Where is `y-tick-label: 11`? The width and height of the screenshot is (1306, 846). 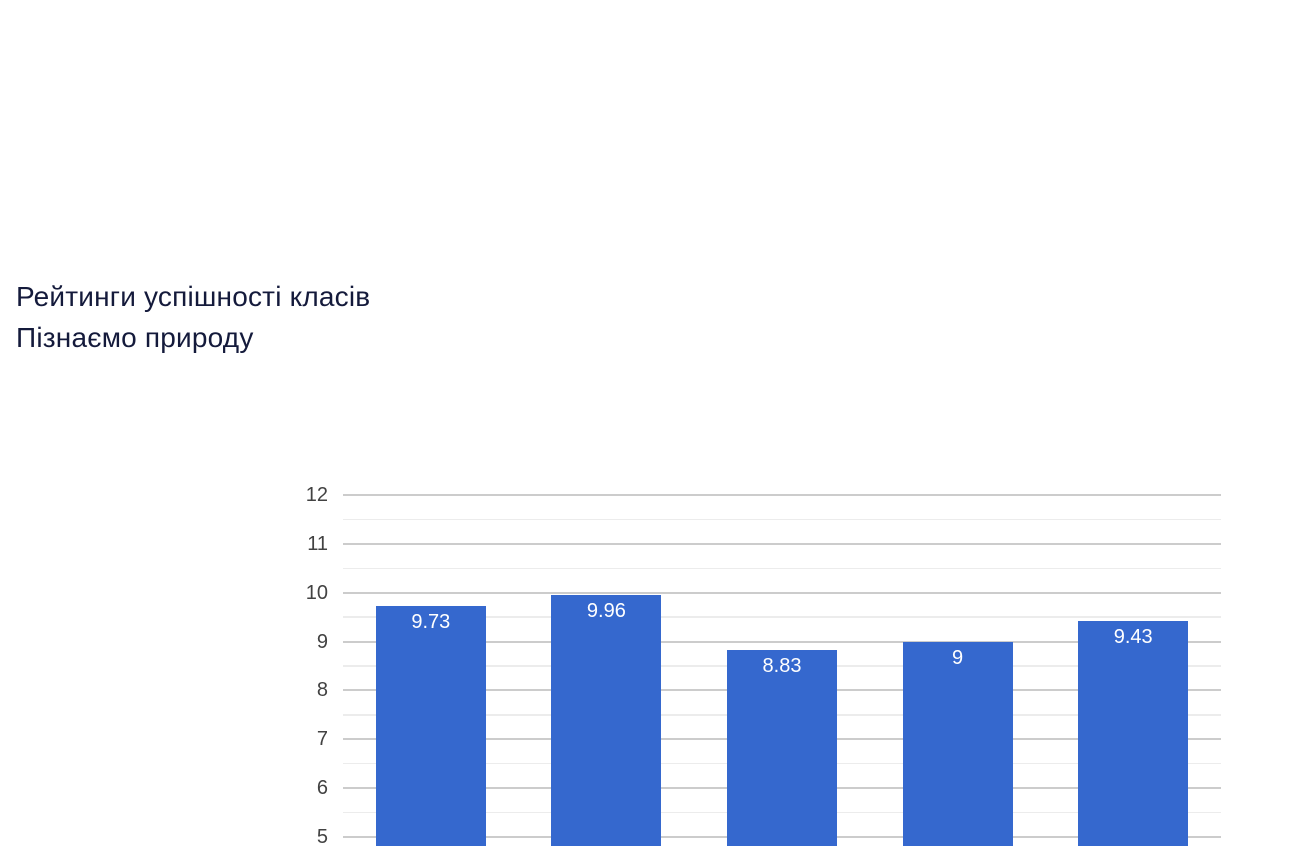 y-tick-label: 11 is located at coordinates (317, 543).